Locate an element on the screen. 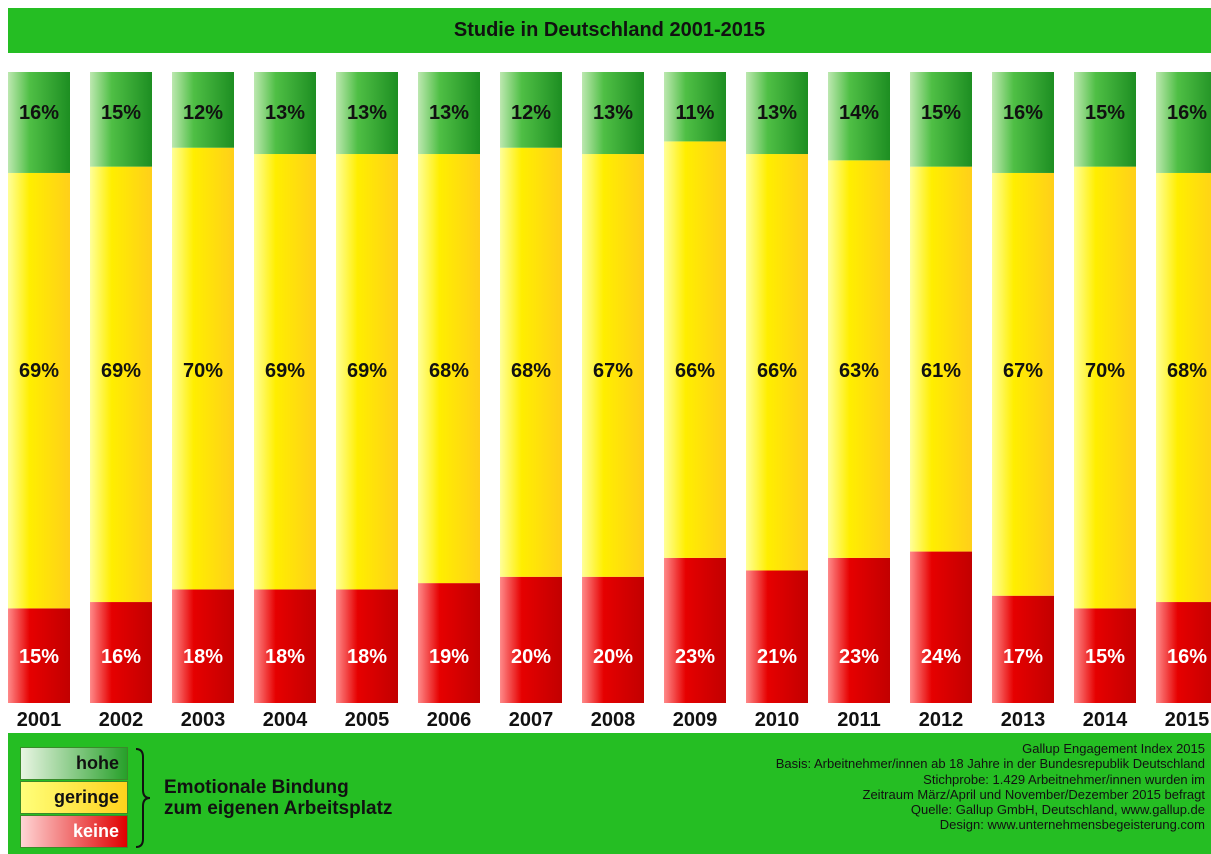 The height and width of the screenshot is (854, 1211). value-label-keine-2006: 19% is located at coordinates (449, 657).